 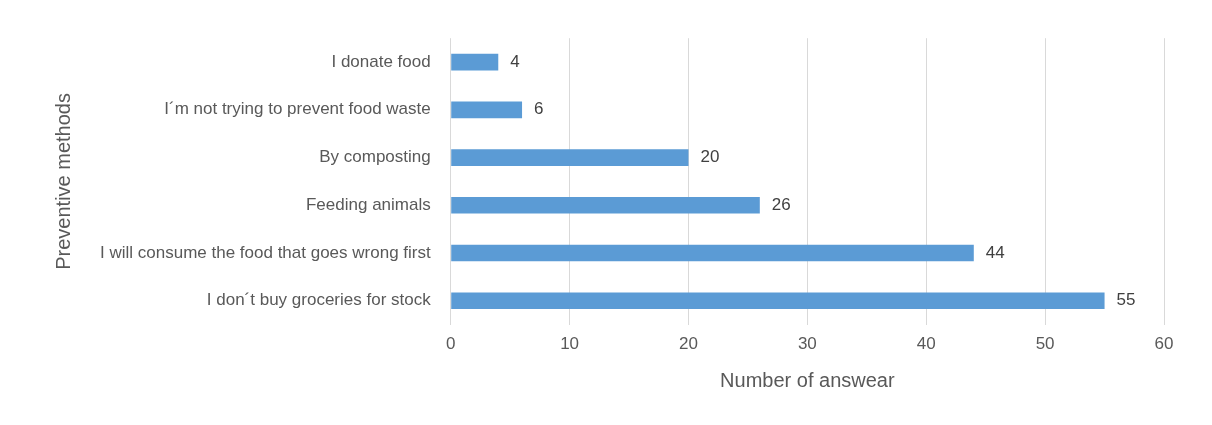 What do you see at coordinates (926, 344) in the screenshot?
I see `x-tick-label: 40` at bounding box center [926, 344].